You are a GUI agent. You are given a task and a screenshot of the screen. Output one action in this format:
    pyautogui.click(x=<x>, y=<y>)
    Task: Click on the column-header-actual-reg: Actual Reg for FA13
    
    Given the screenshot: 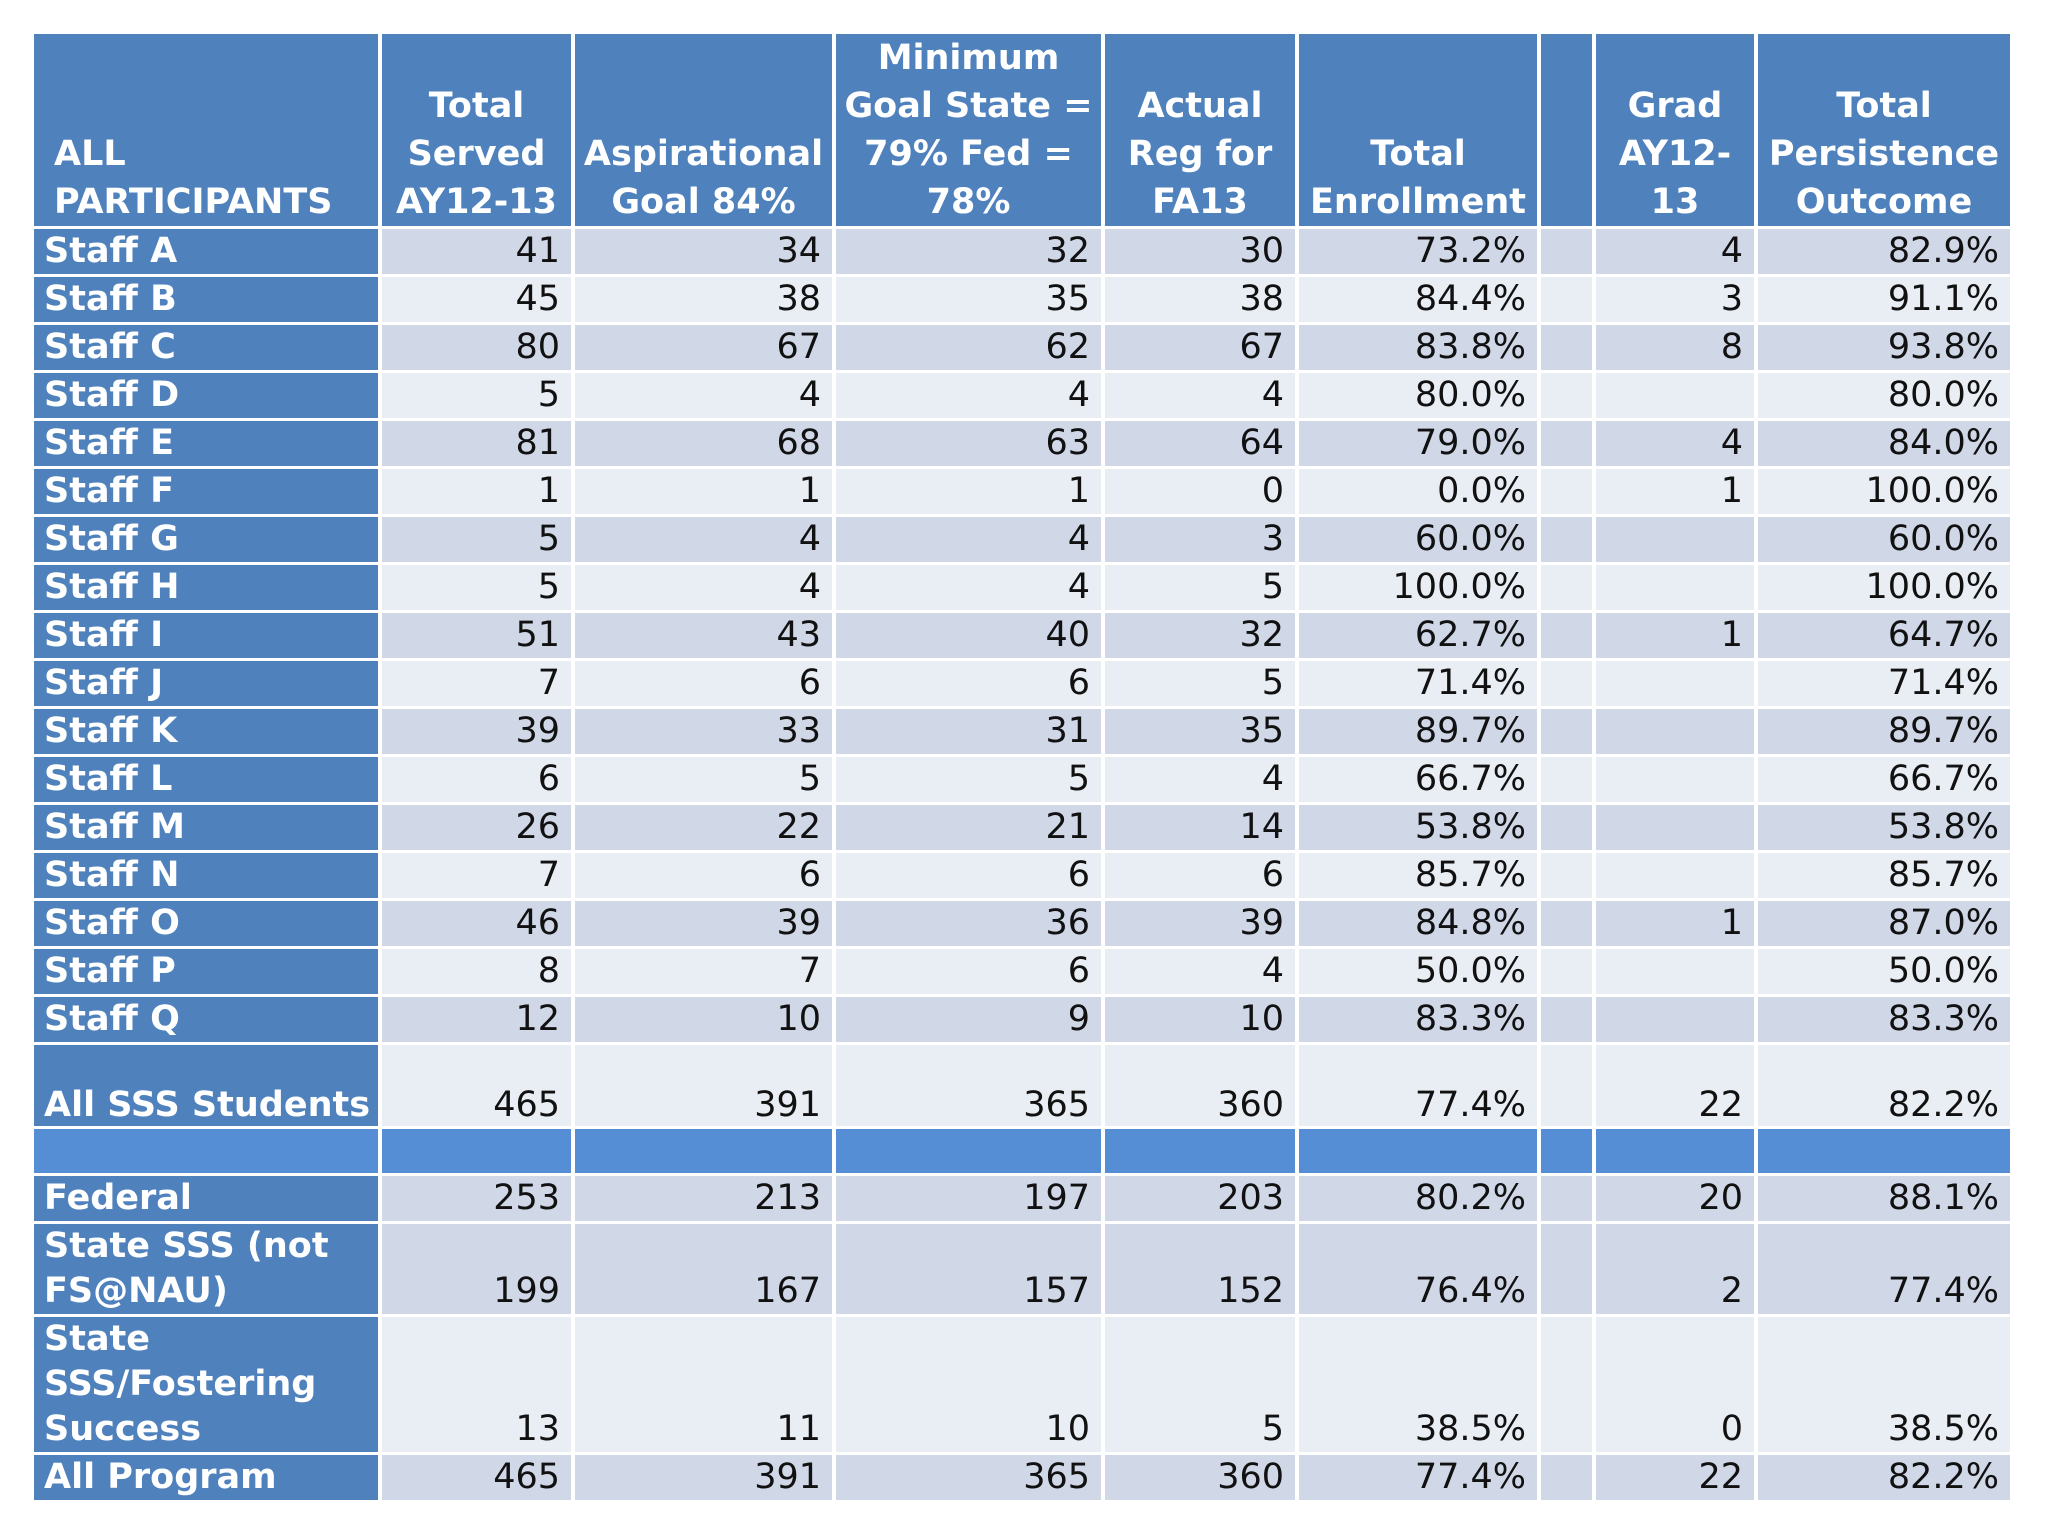 What is the action you would take?
    pyautogui.click(x=1200, y=130)
    